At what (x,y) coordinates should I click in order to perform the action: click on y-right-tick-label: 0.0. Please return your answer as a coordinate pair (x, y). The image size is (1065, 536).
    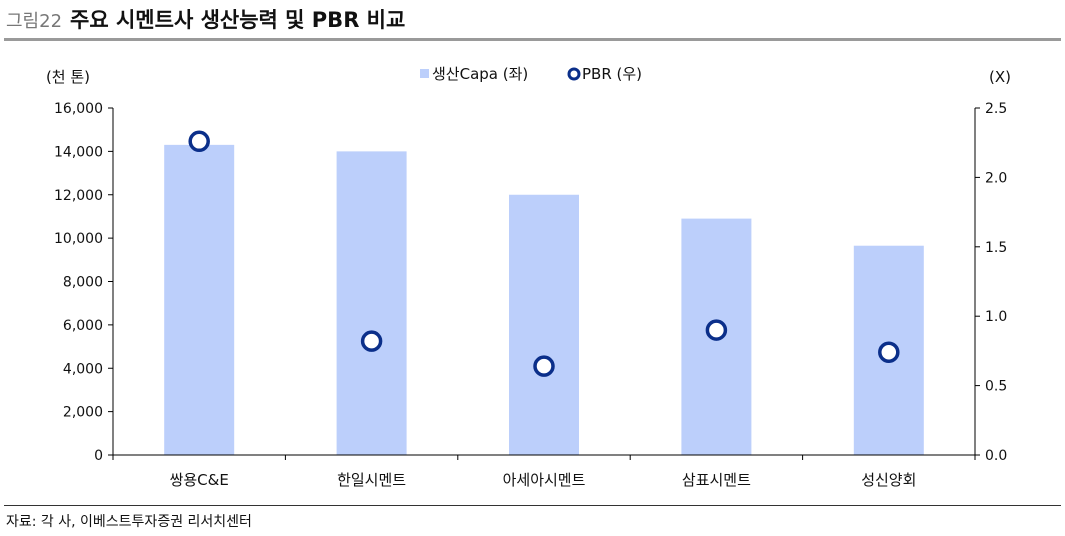
    Looking at the image, I should click on (996, 456).